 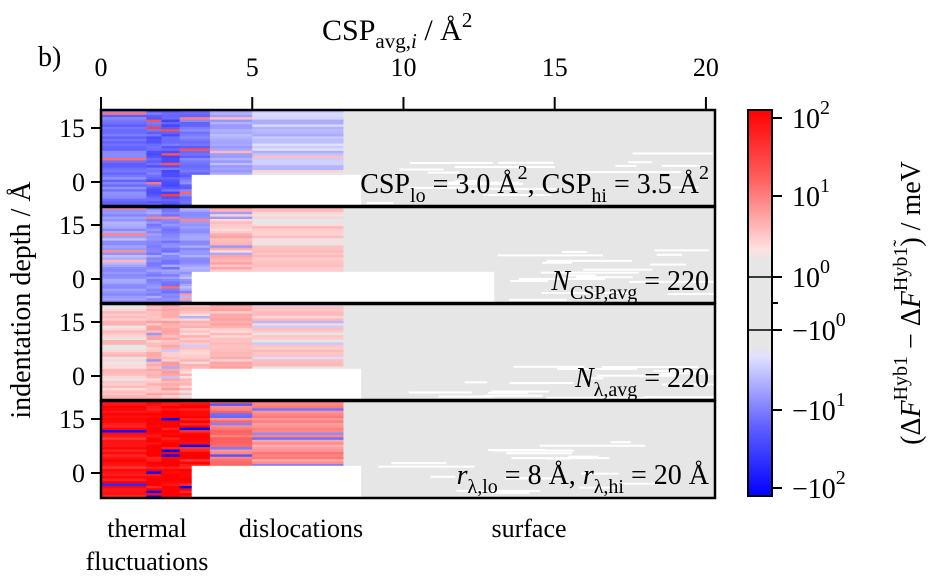 I want to click on colorbar-tick-label: 100, so click(x=811, y=275).